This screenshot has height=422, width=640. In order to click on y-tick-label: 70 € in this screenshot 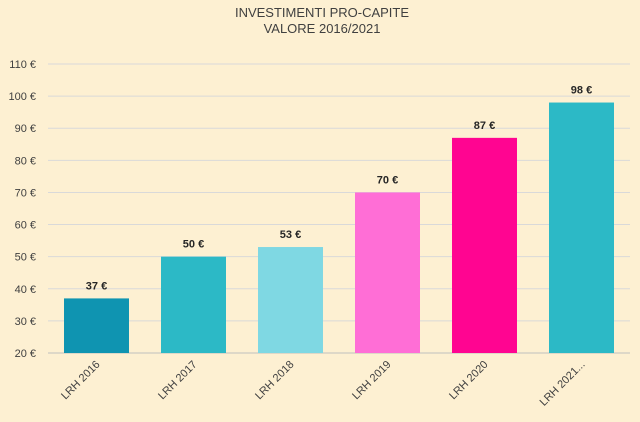, I will do `click(25, 193)`.